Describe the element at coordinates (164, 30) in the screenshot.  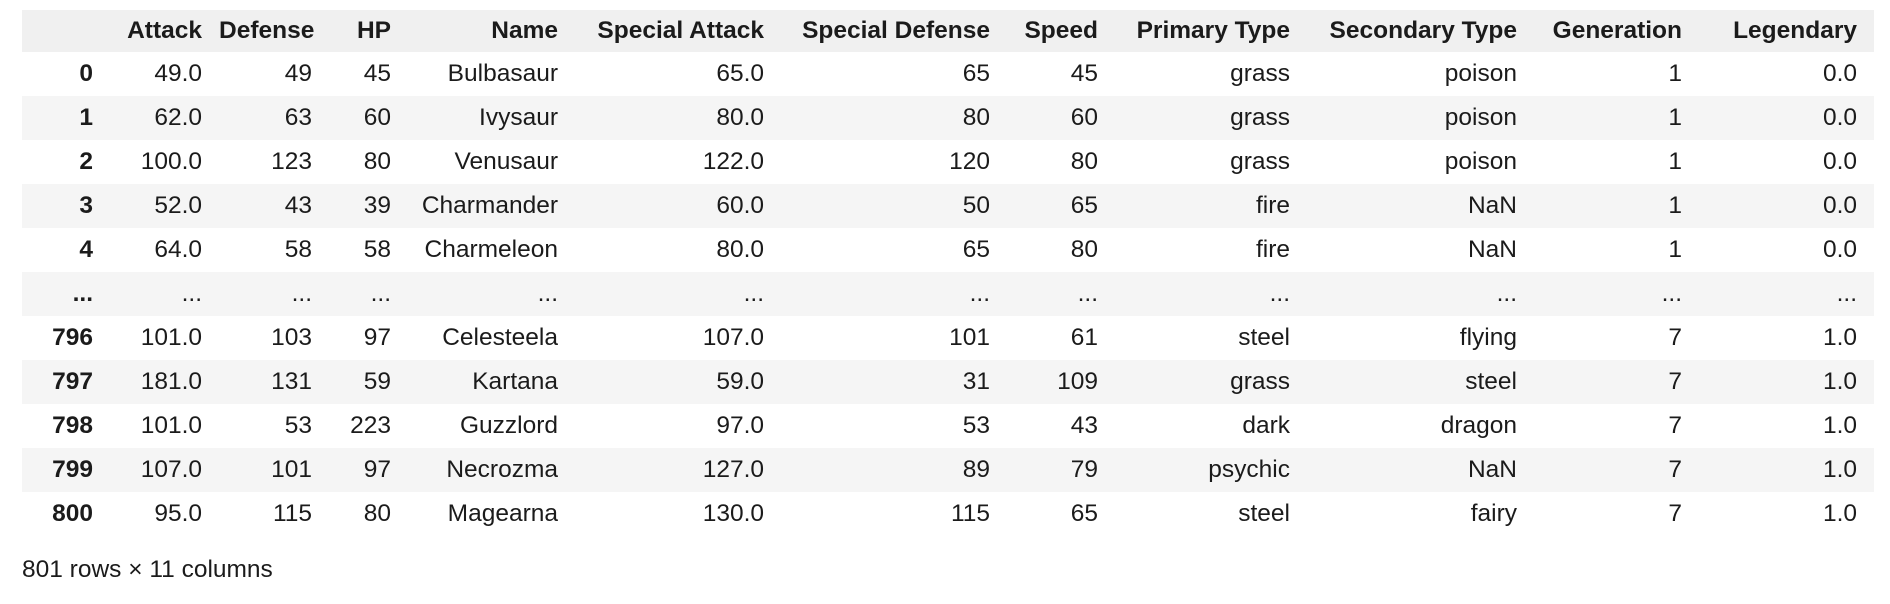
I see `column-header: Attack` at that location.